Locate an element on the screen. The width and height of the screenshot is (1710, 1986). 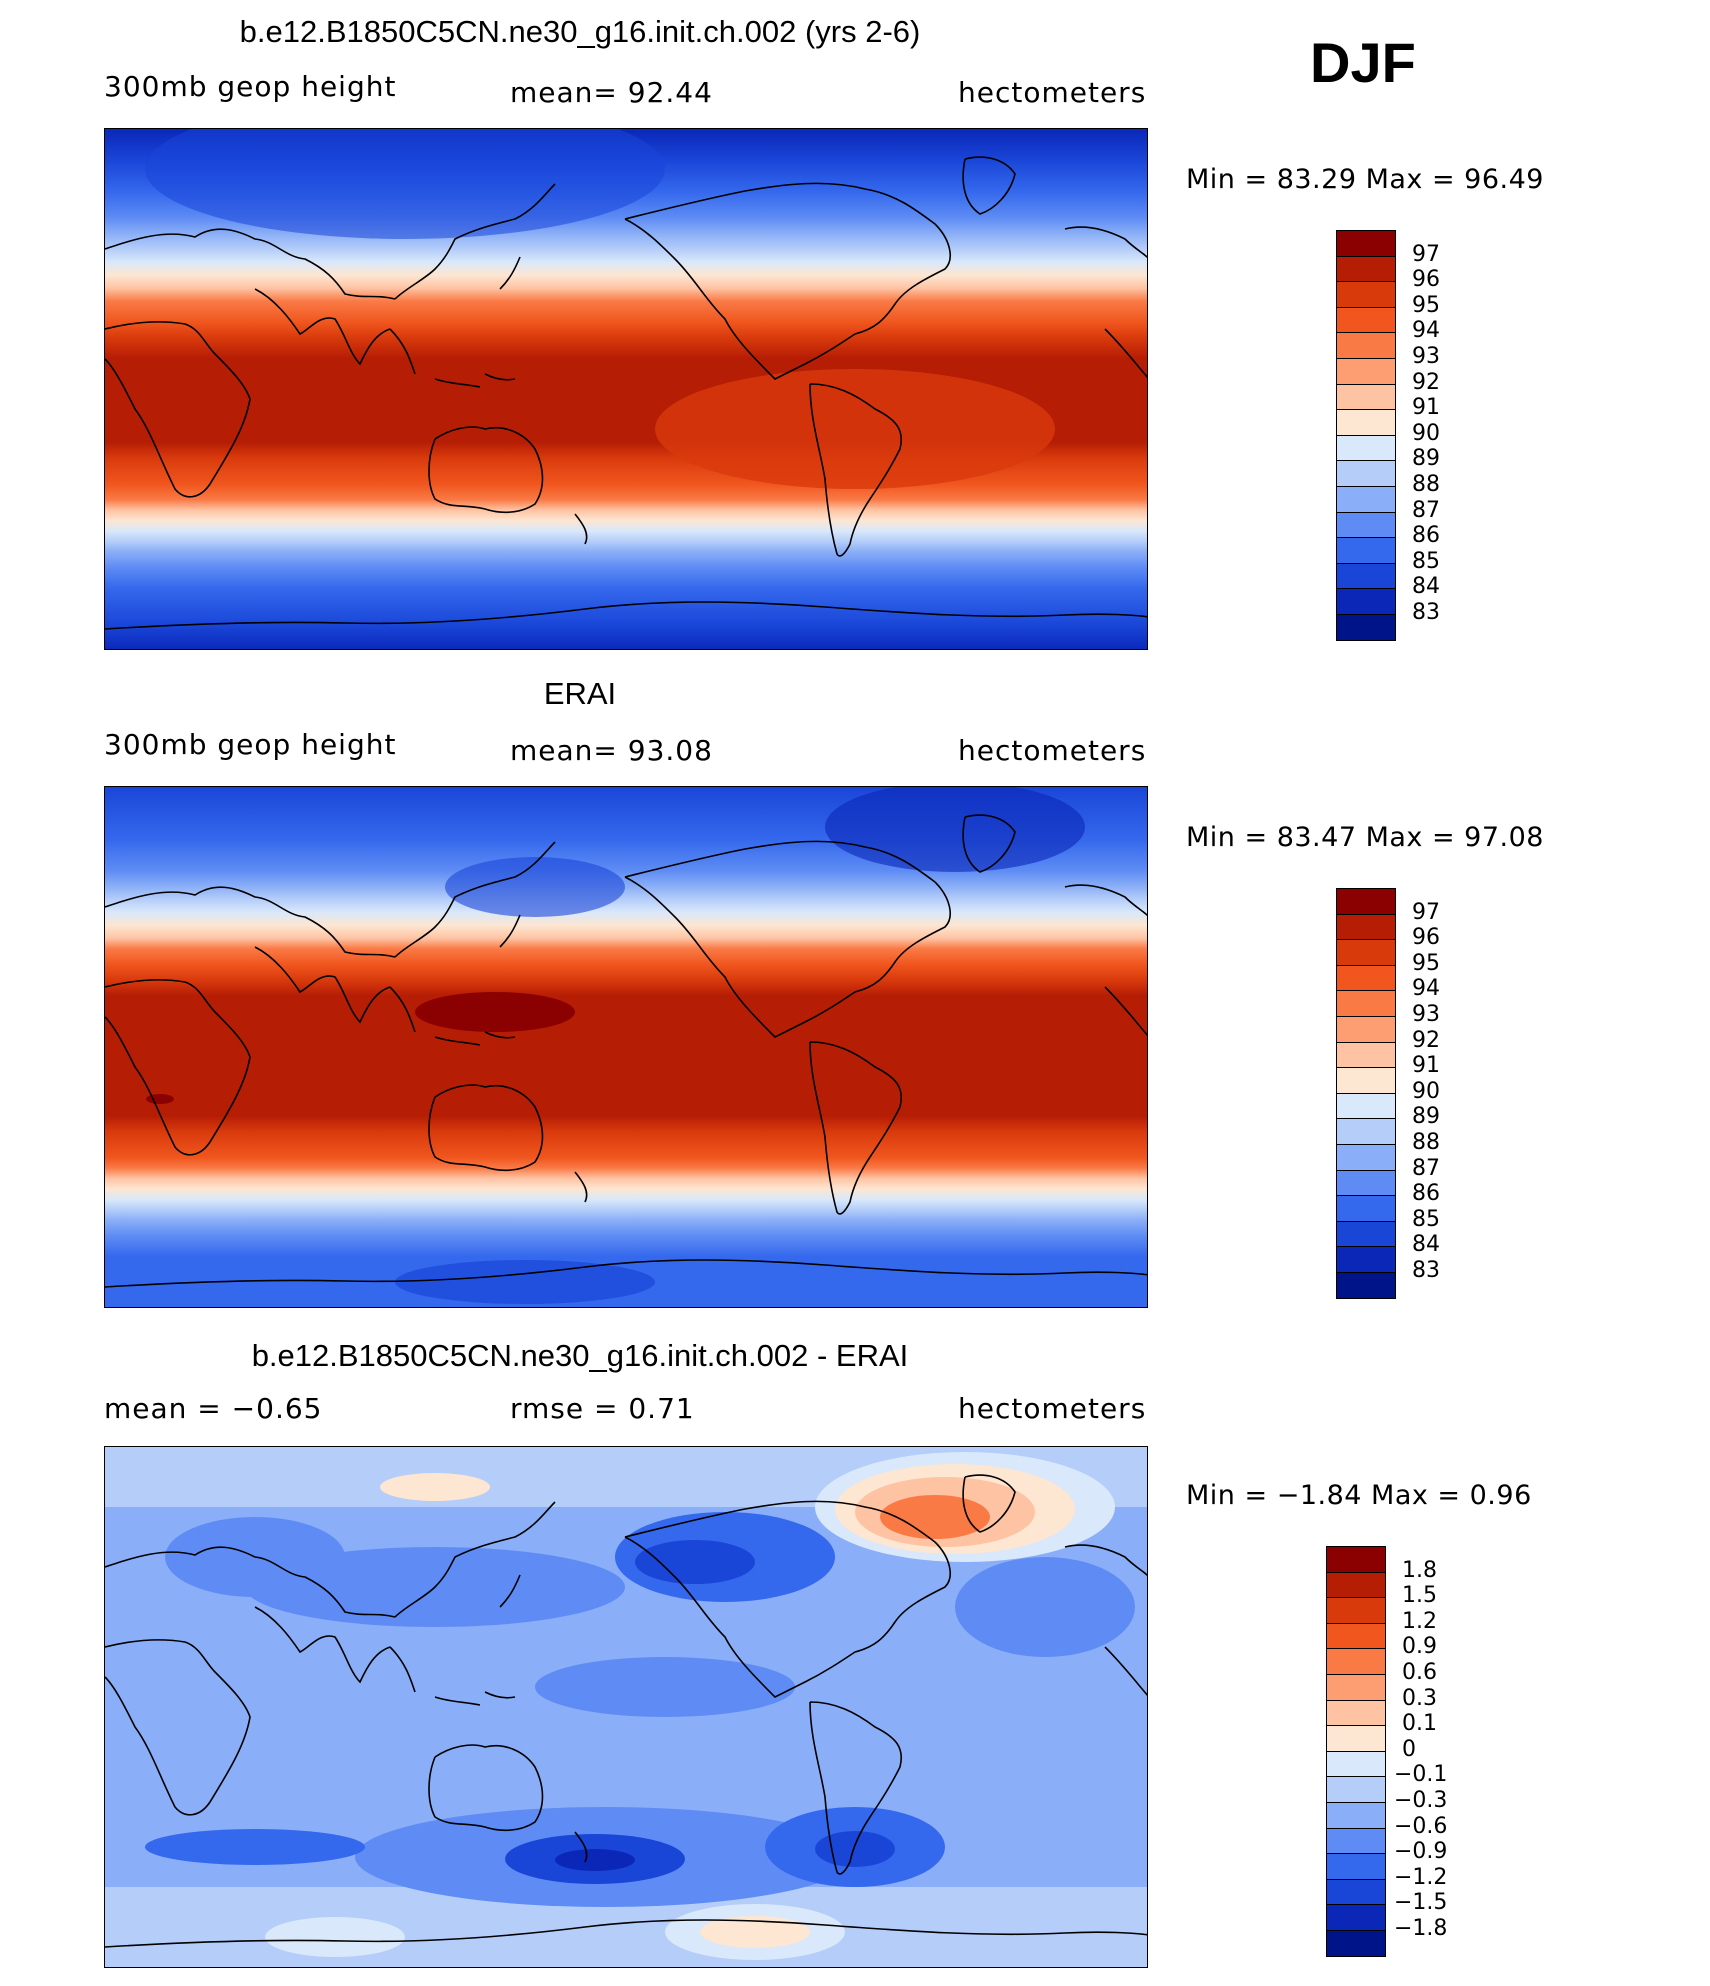
panel-2-units-label: hectometers is located at coordinates (1052, 750).